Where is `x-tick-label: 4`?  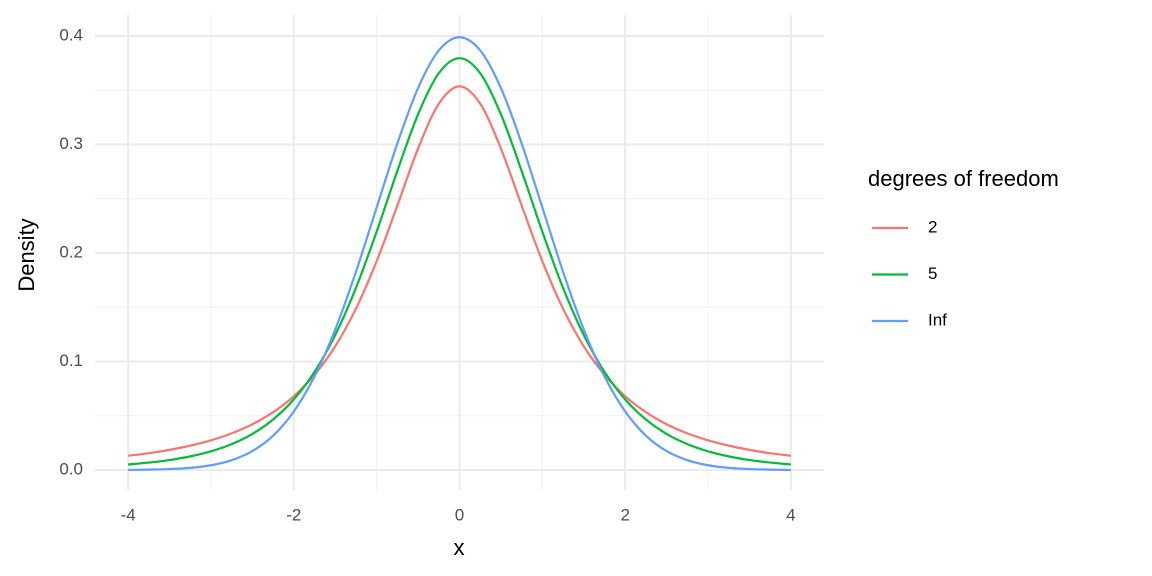
x-tick-label: 4 is located at coordinates (790, 514).